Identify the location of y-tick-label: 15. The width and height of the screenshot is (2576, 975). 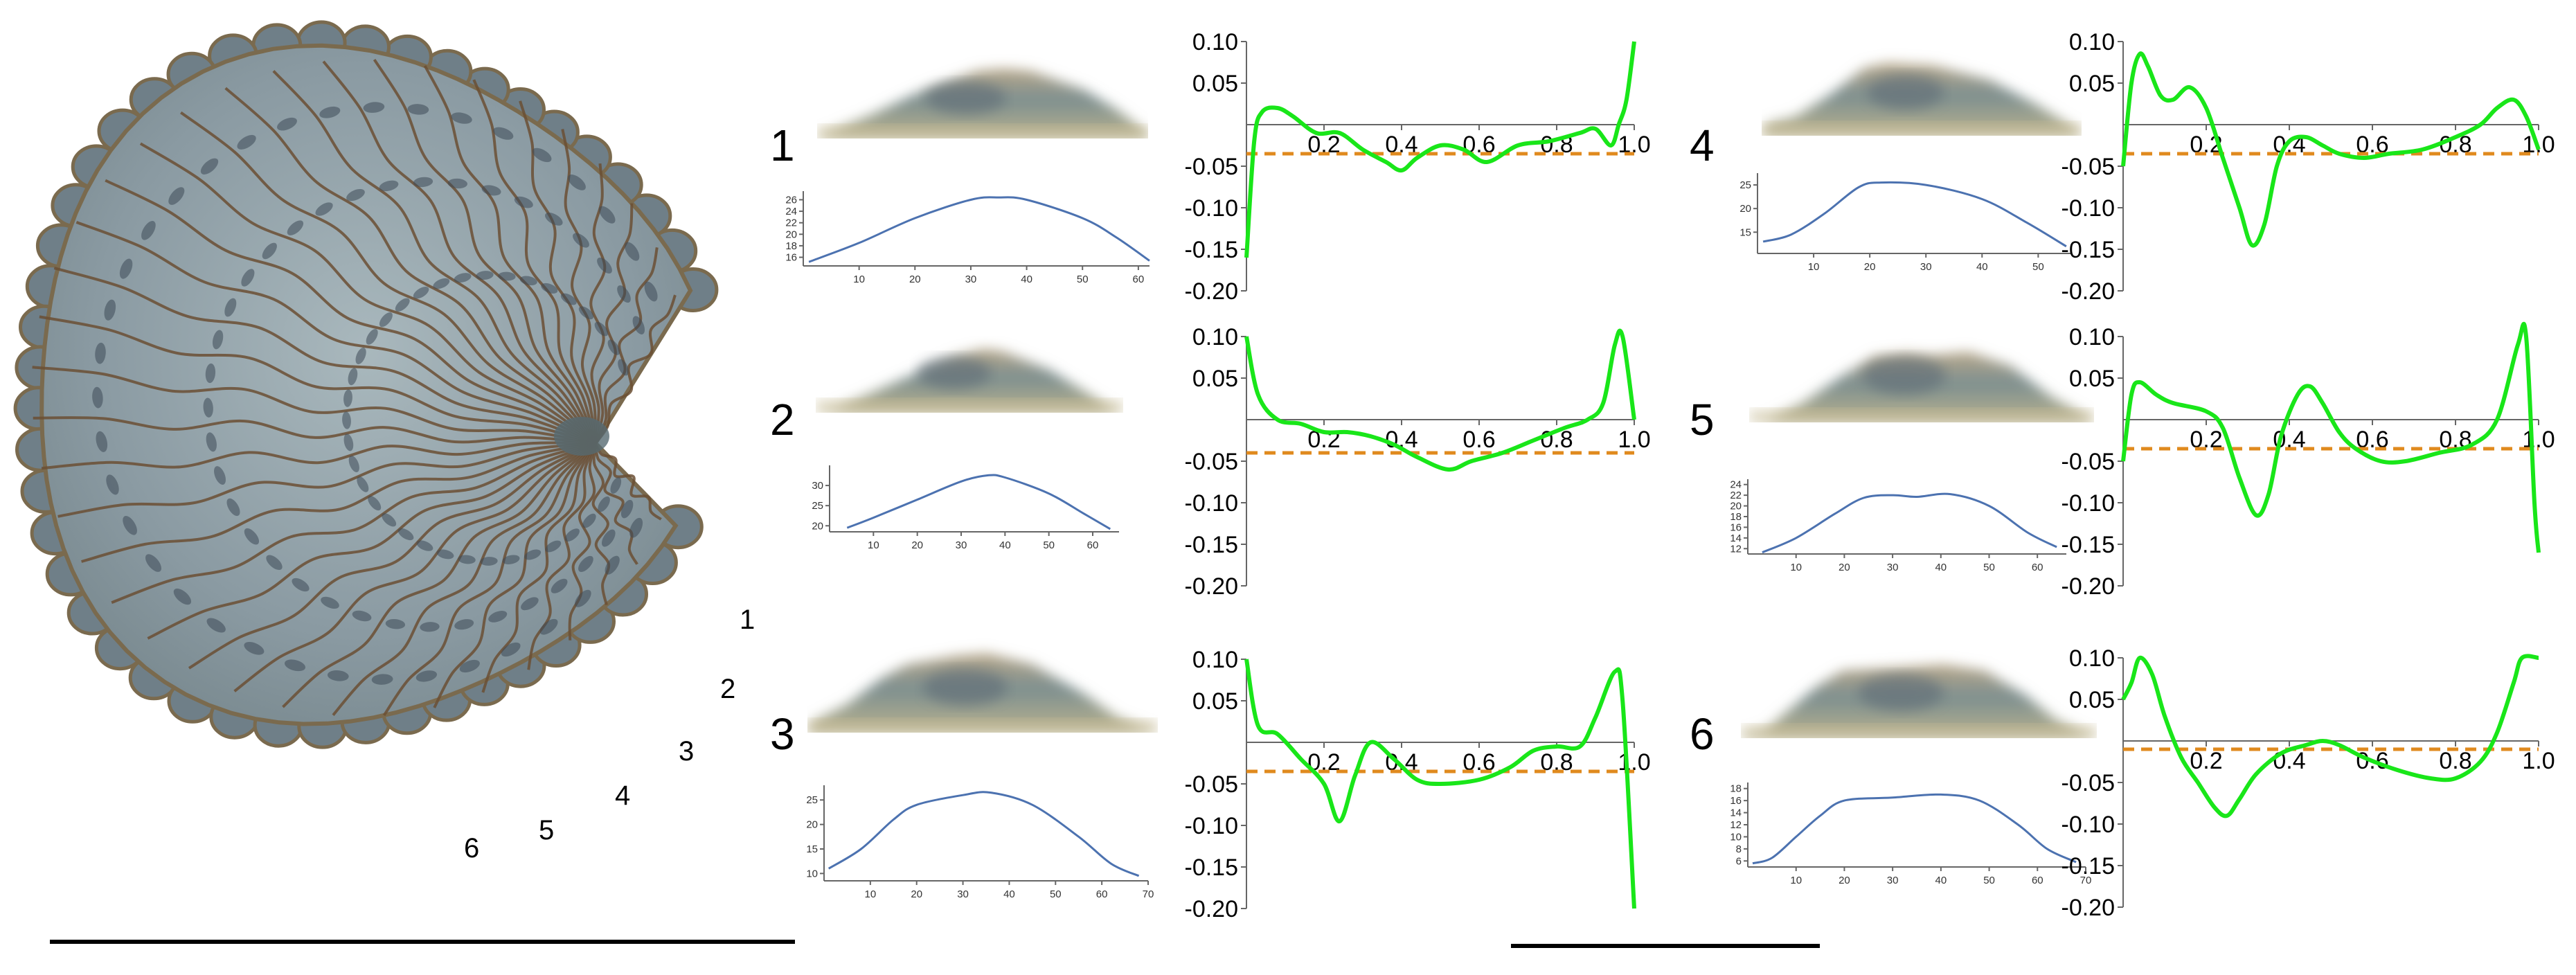
(812, 849).